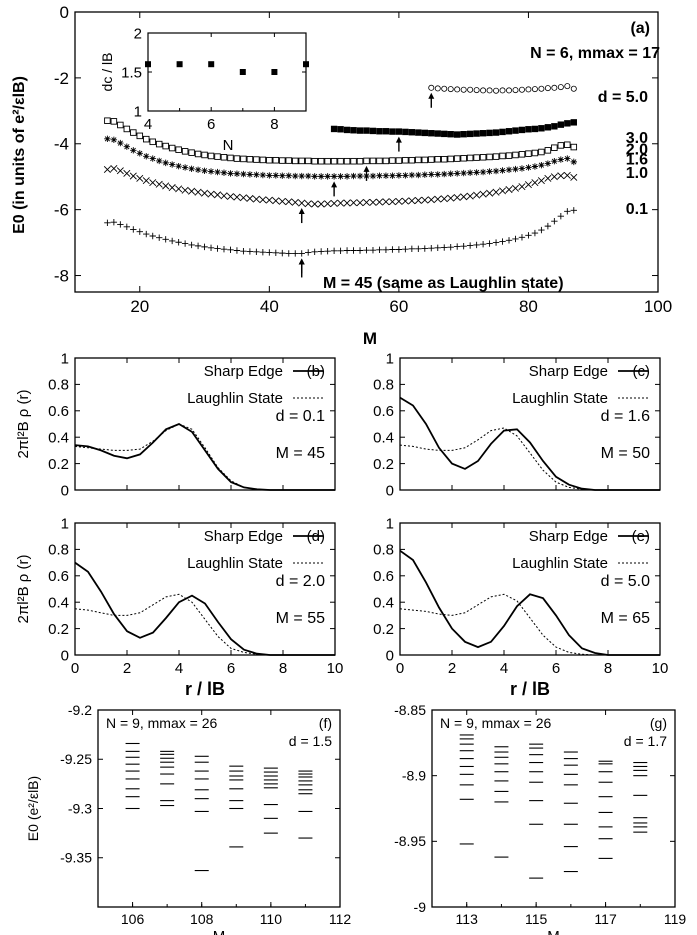  What do you see at coordinates (383, 550) in the screenshot?
I see `y-tick-label: 0.8` at bounding box center [383, 550].